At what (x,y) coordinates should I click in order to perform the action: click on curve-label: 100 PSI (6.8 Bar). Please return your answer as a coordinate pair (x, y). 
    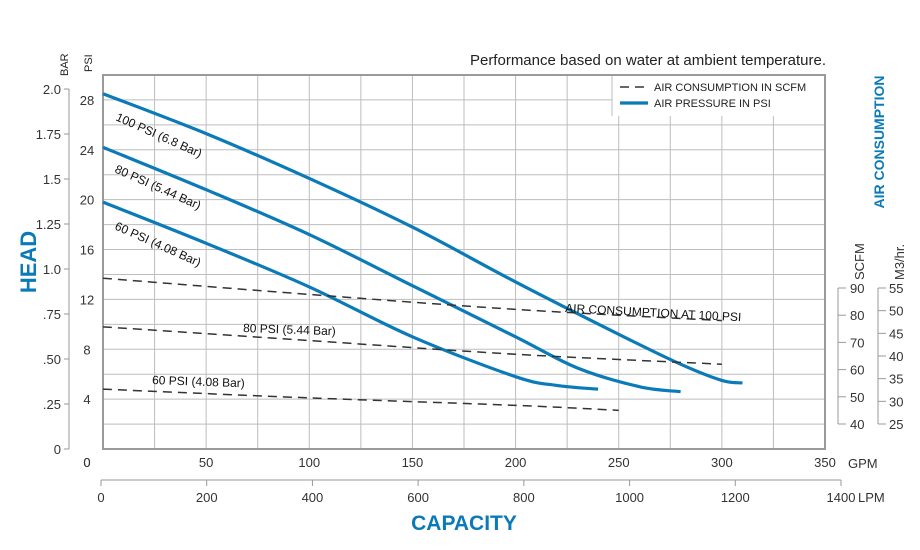
    Looking at the image, I should click on (159, 135).